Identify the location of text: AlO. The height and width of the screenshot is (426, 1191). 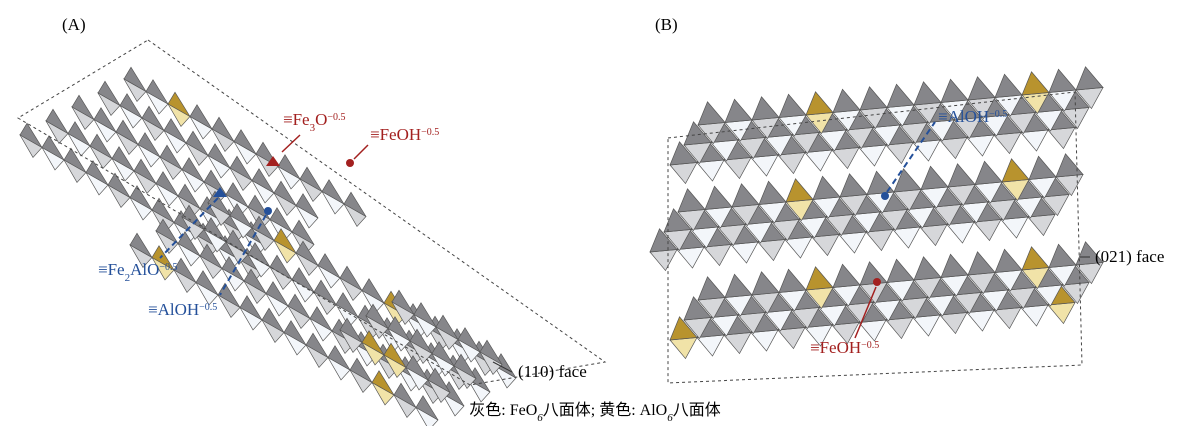
(144, 269).